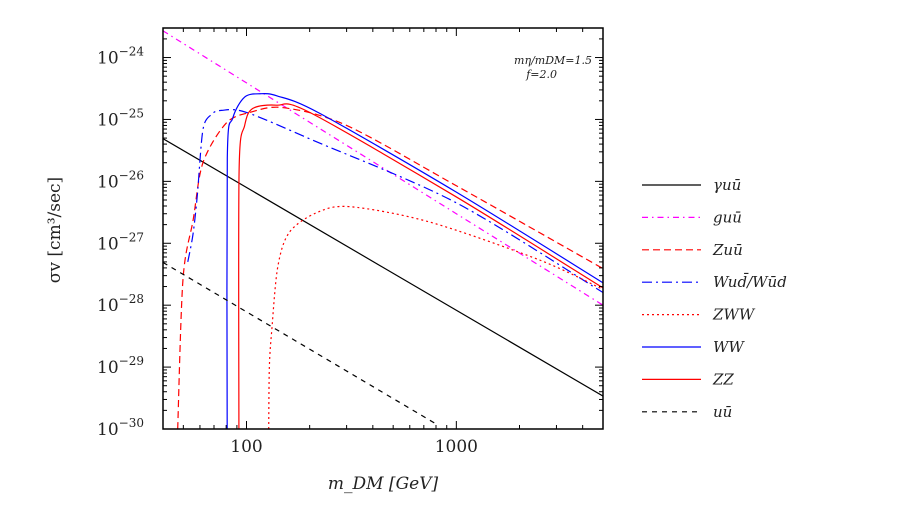 Image resolution: width=898 pixels, height=505 pixels. I want to click on legend: γuū guū Zuū Wud̄/Wūd ZWW WW ZZ uū, so click(714, 298).